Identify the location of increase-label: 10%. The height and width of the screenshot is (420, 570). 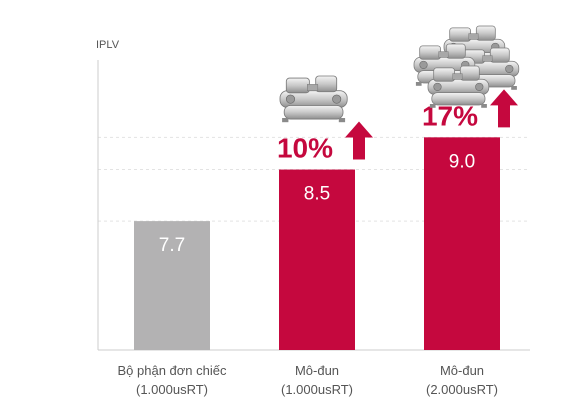
(305, 148).